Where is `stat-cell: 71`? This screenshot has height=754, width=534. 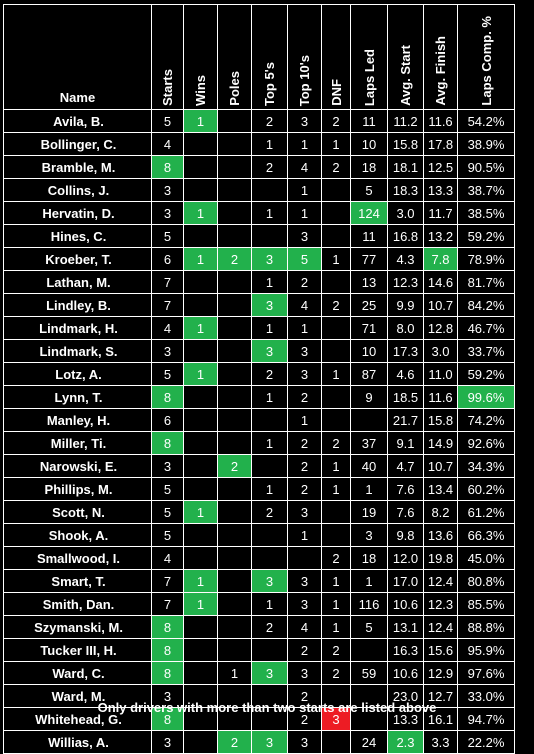
stat-cell: 71 is located at coordinates (369, 328).